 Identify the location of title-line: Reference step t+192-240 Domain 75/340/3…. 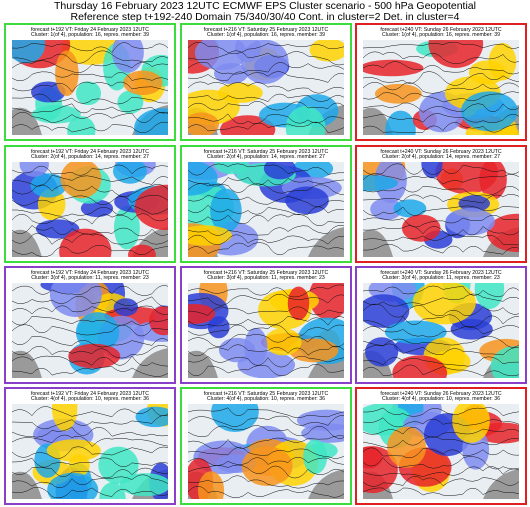
(265, 17).